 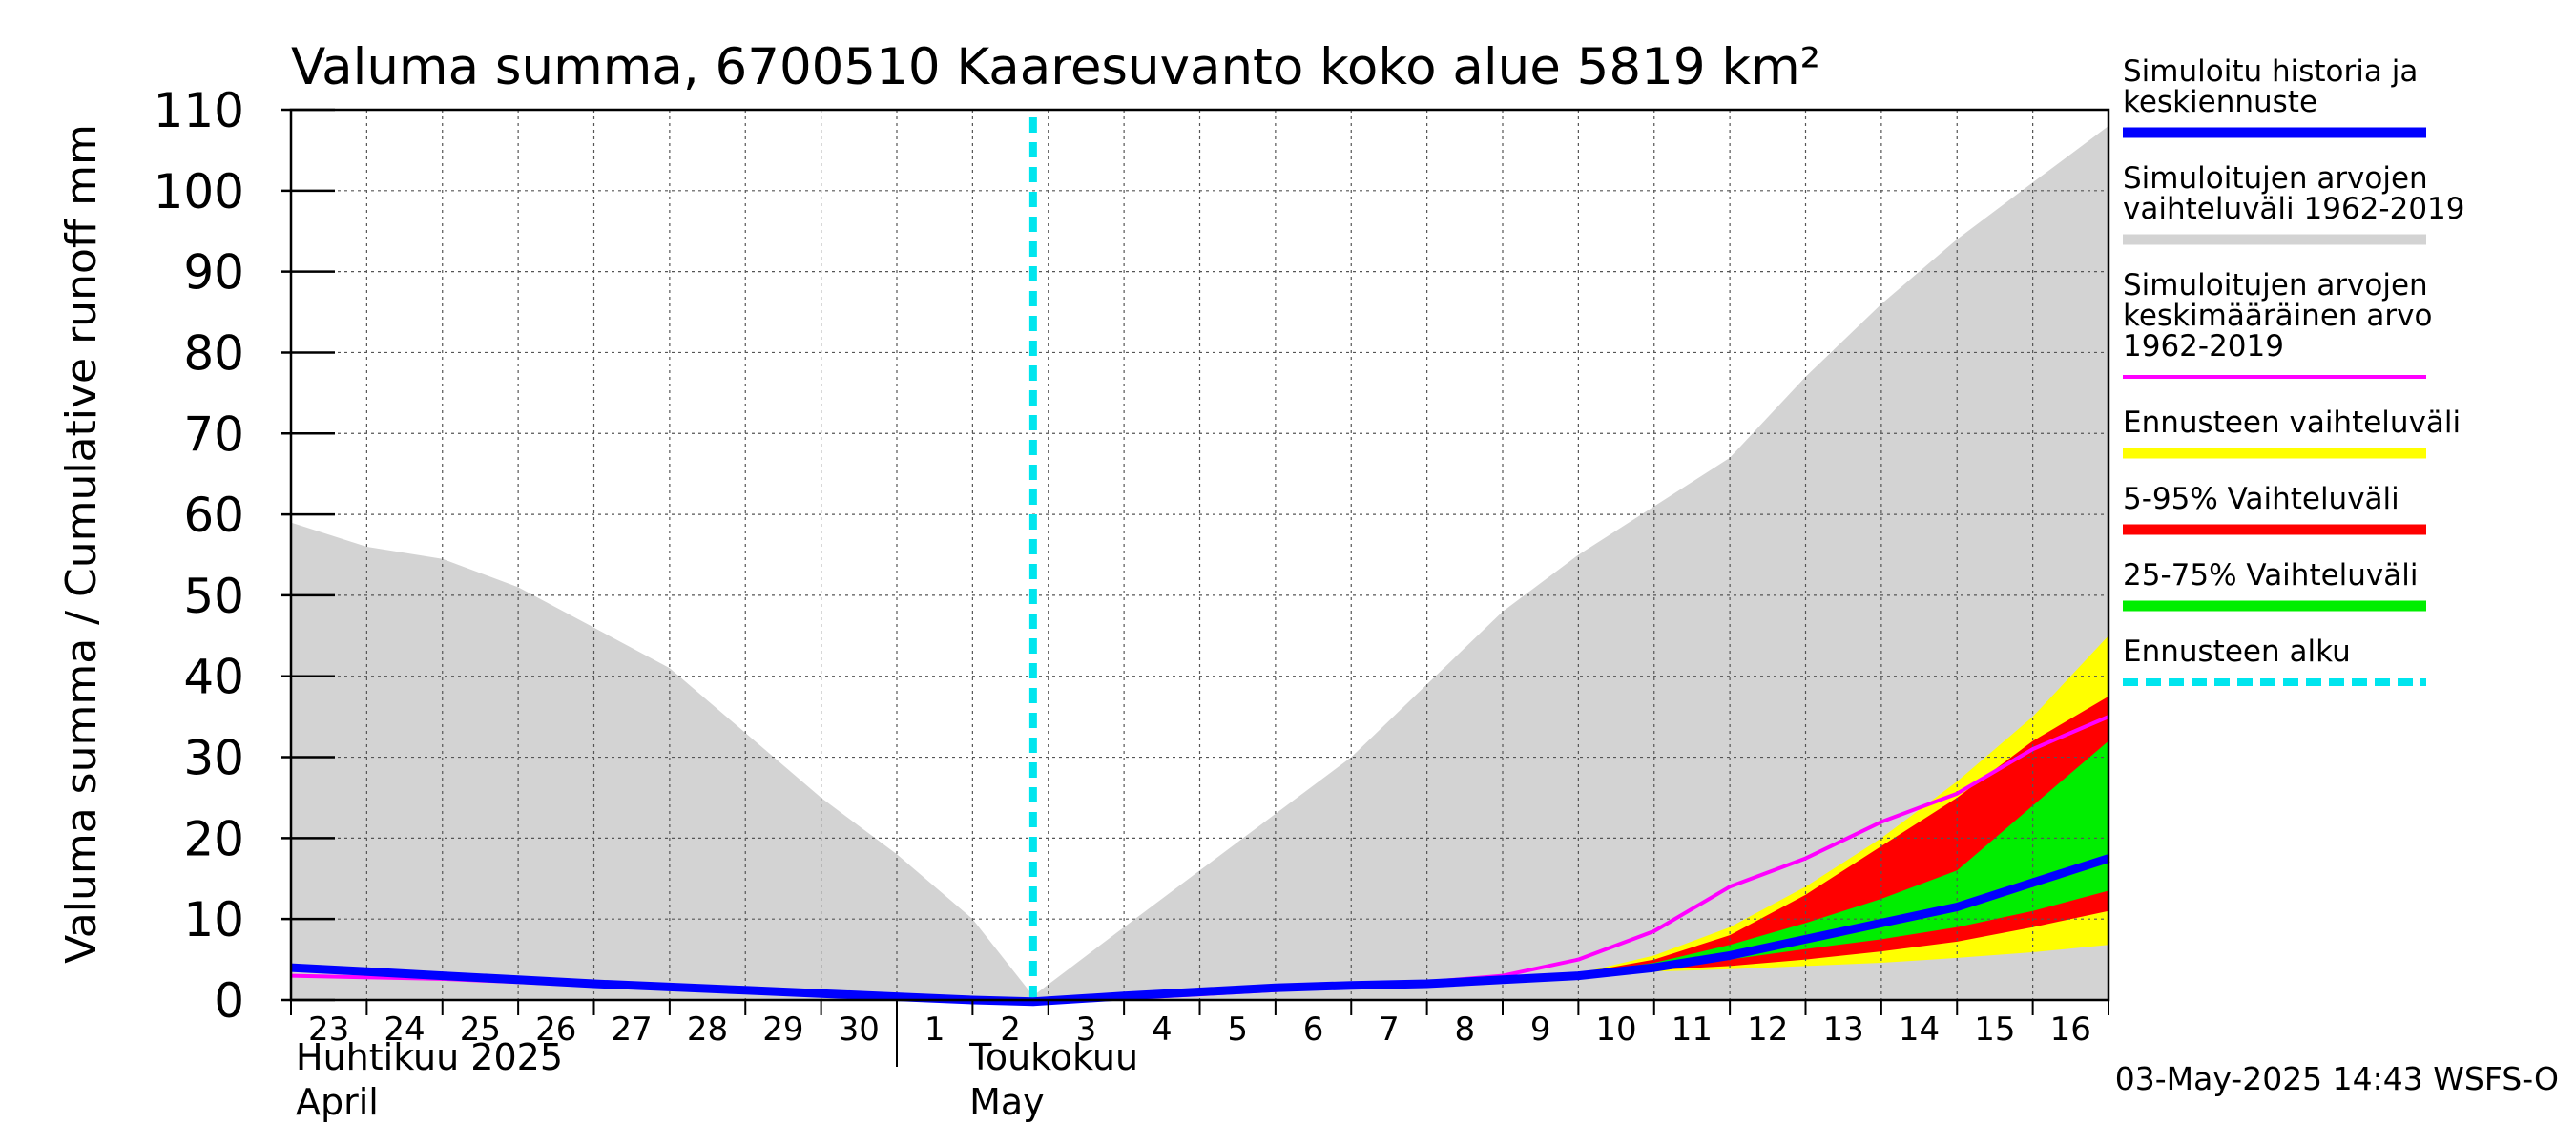 What do you see at coordinates (782, 1029) in the screenshot?
I see `x-tick-label: 29` at bounding box center [782, 1029].